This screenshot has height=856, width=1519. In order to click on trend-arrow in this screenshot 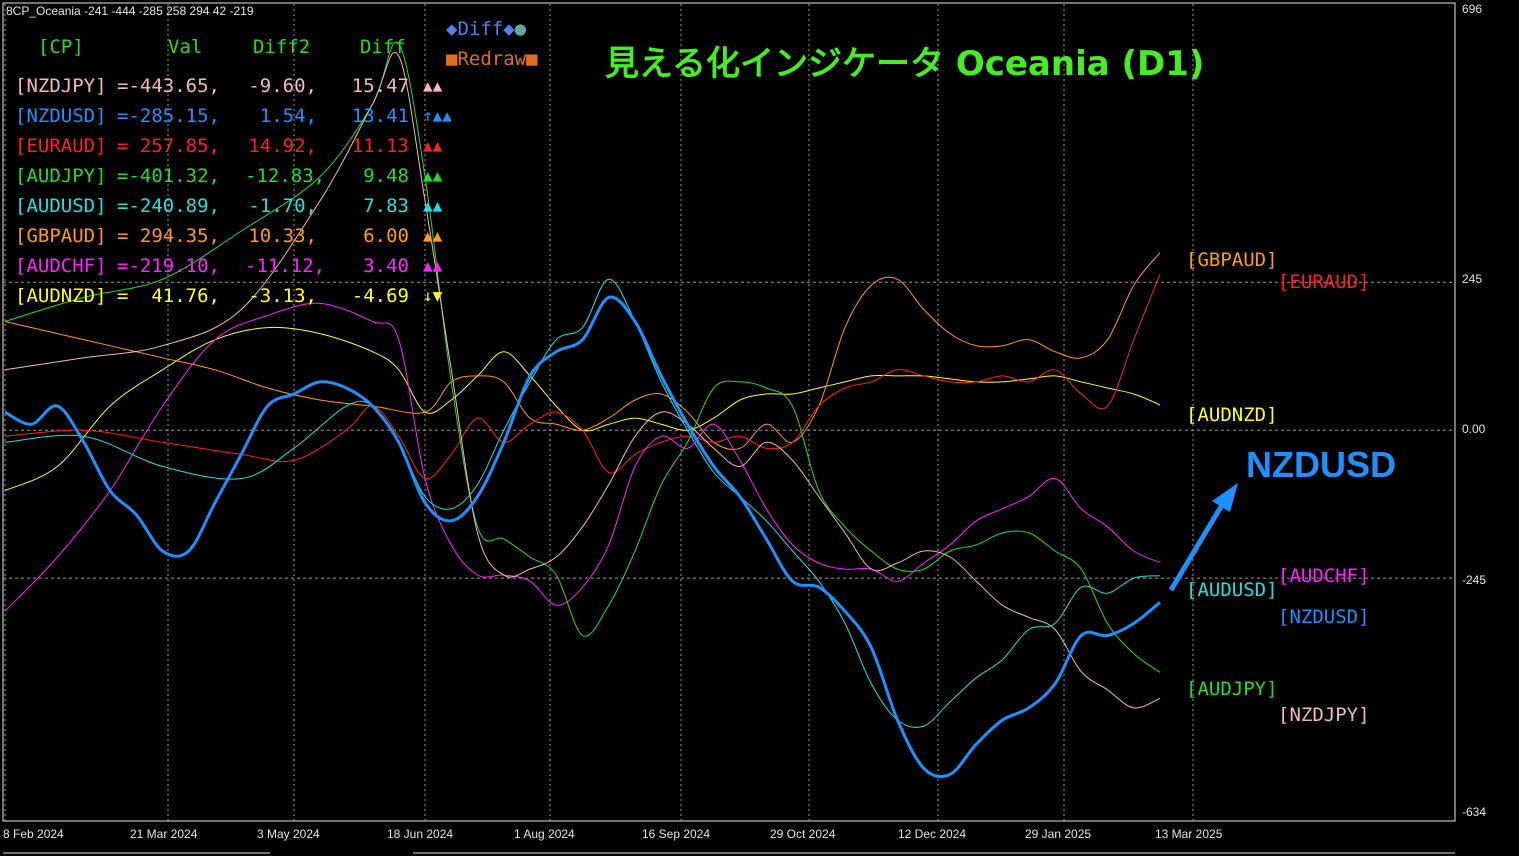, I will do `click(1203, 537)`.